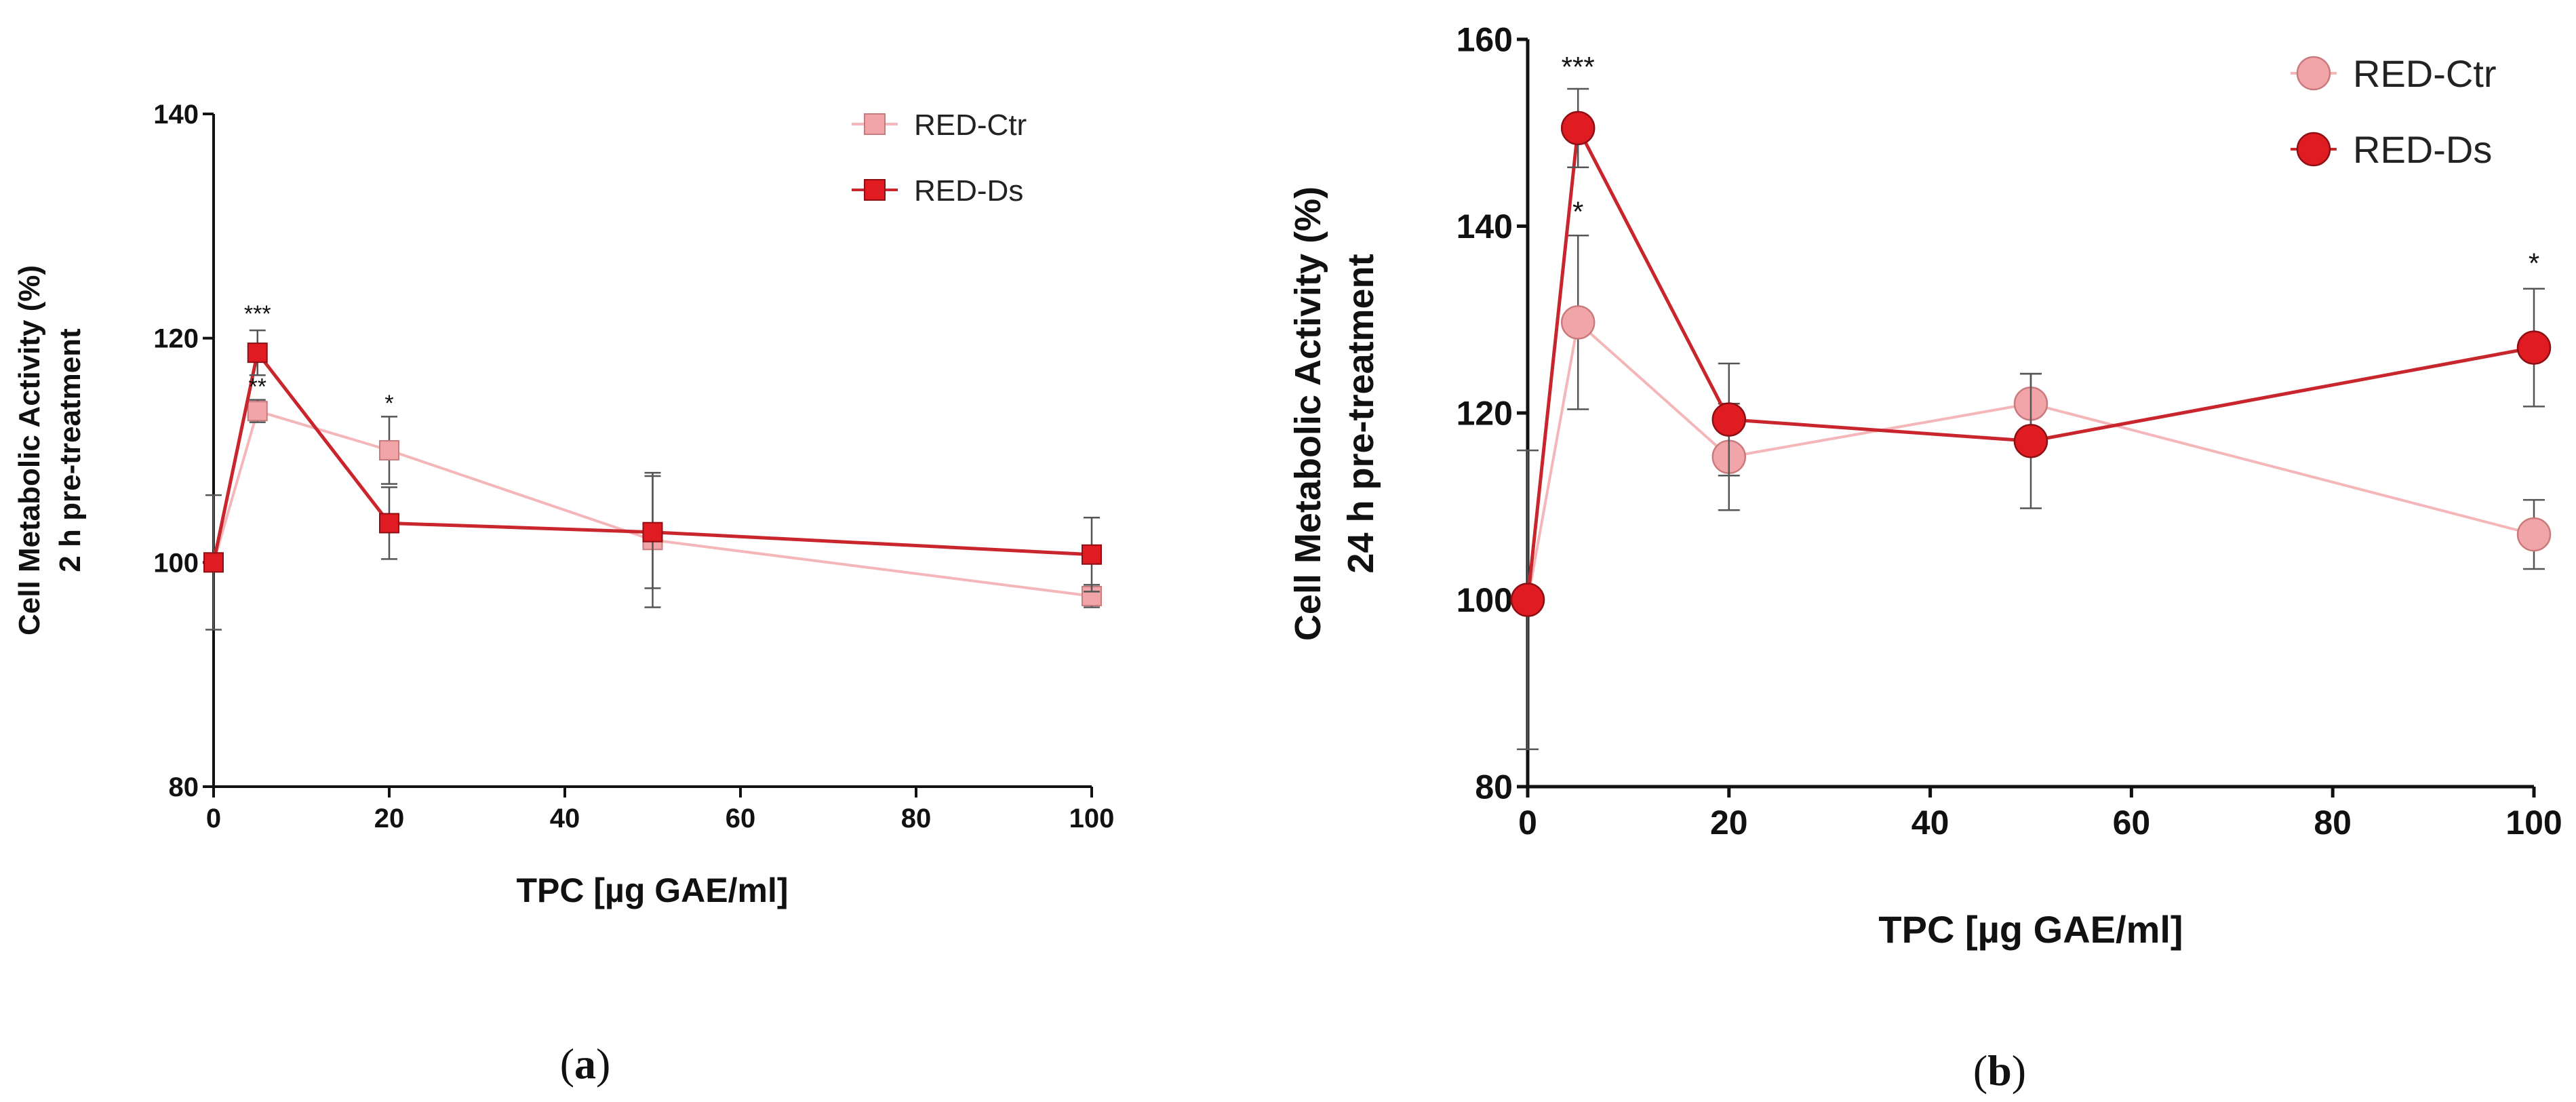 The width and height of the screenshot is (2576, 1102). I want to click on panel-label: (a), so click(585, 1064).